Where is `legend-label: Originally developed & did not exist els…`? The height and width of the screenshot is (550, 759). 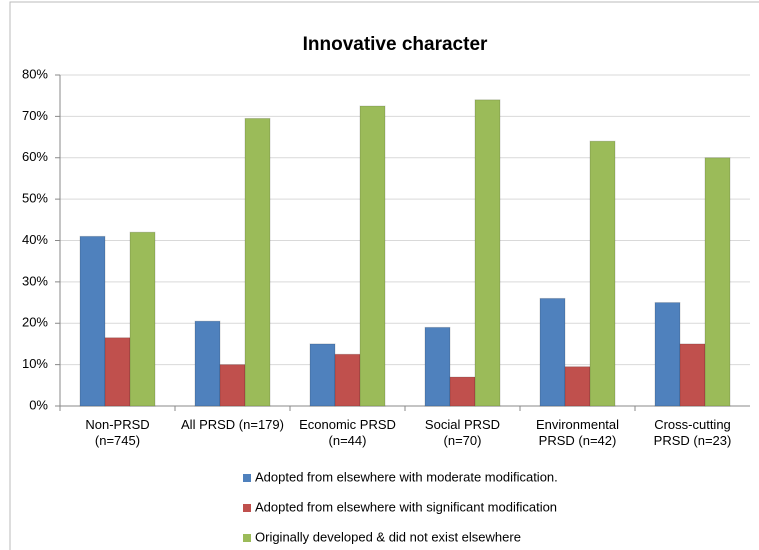
legend-label: Originally developed & did not exist els… is located at coordinates (388, 536).